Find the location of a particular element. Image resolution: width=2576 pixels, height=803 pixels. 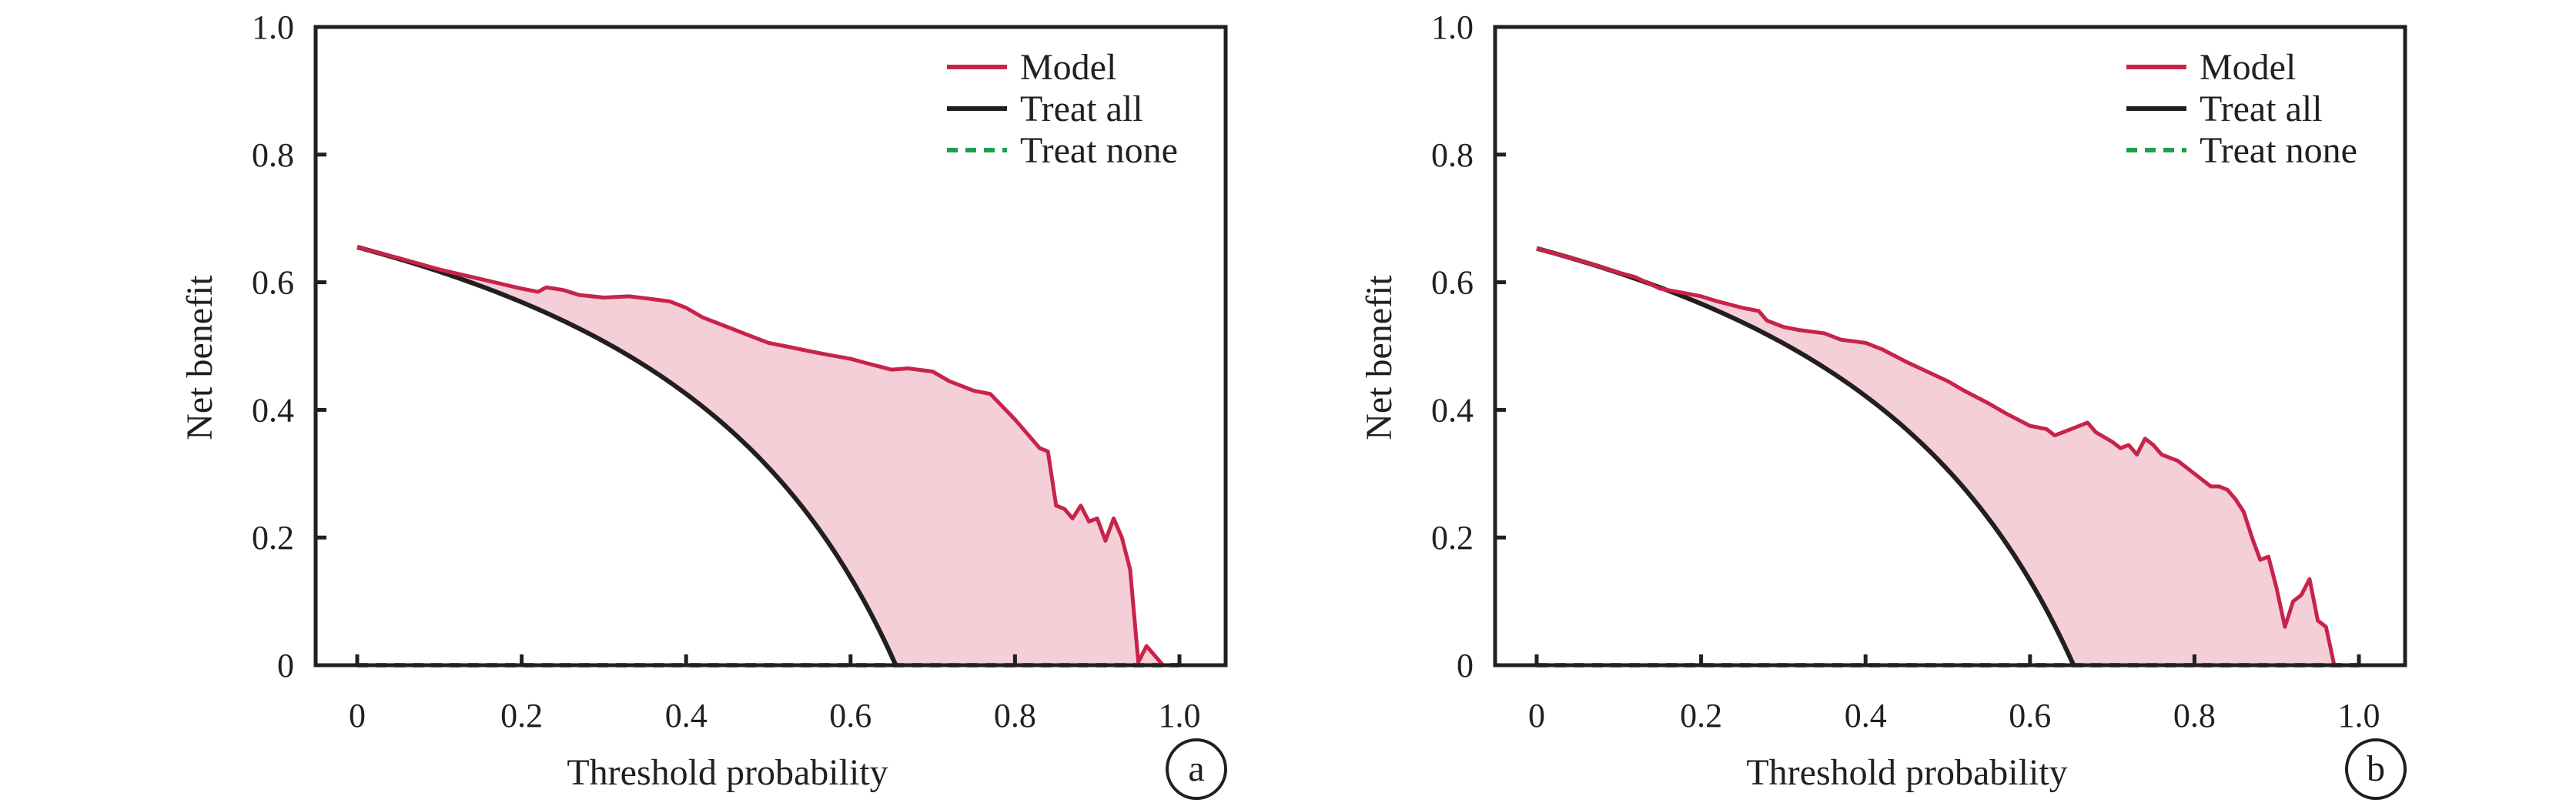

panel-label: a is located at coordinates (1196, 768).